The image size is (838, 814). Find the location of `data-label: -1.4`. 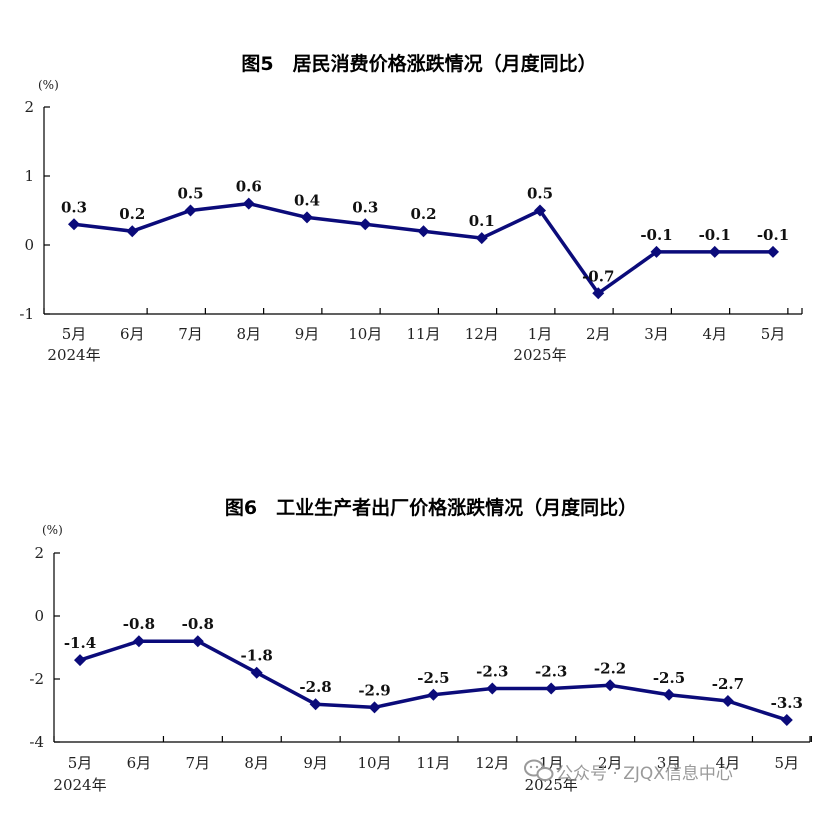

data-label: -1.4 is located at coordinates (80, 643).